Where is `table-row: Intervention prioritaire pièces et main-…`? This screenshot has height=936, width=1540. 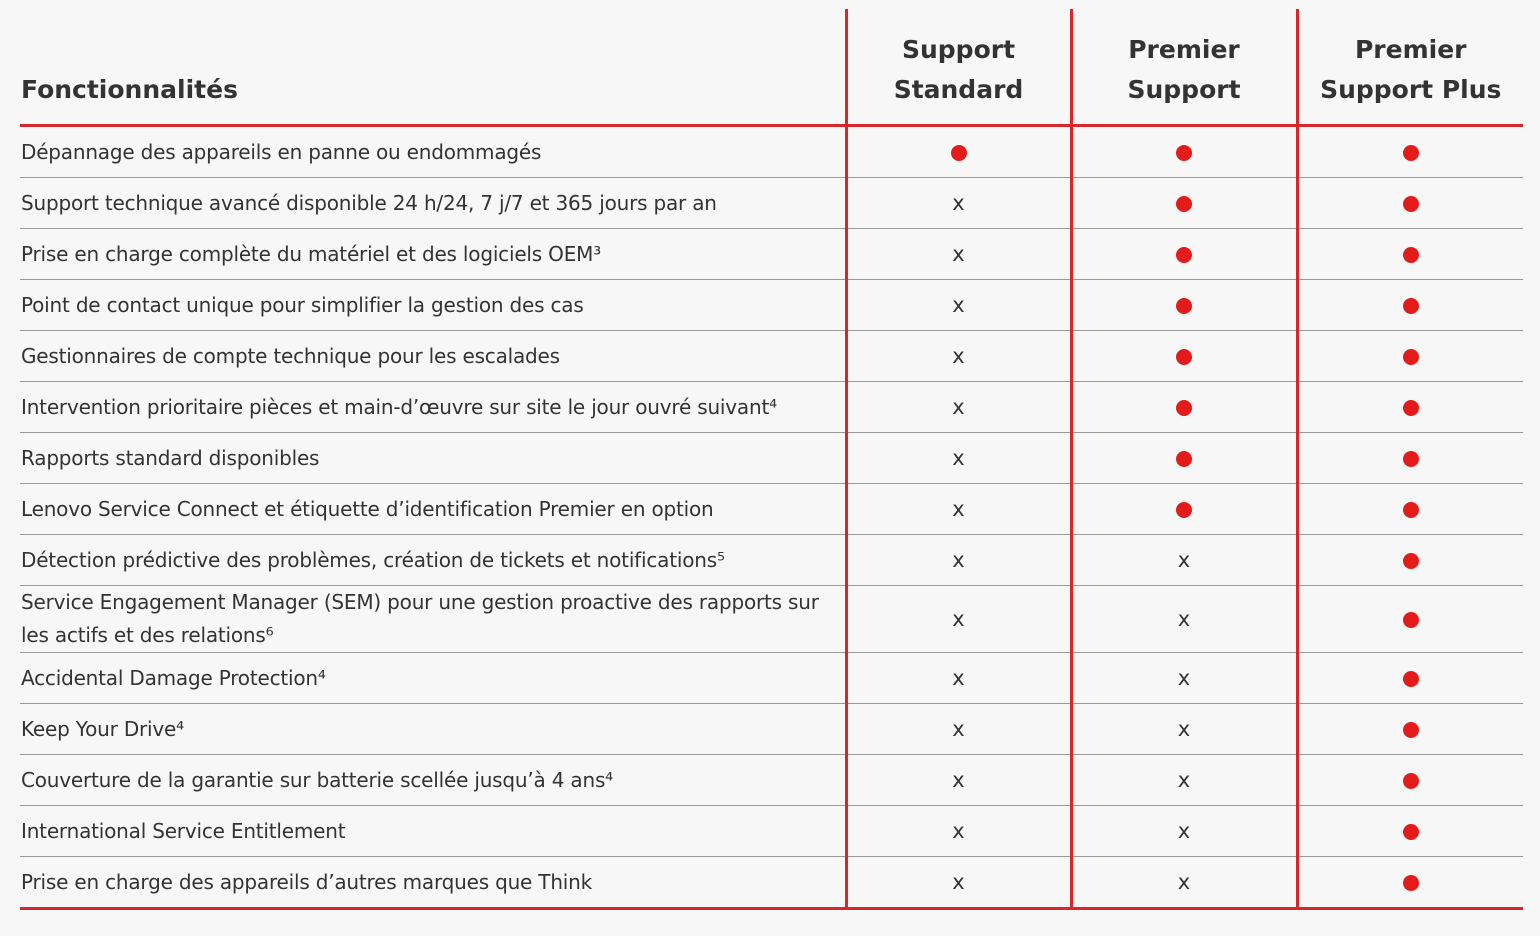 table-row: Intervention prioritaire pièces et main-… is located at coordinates (771, 407).